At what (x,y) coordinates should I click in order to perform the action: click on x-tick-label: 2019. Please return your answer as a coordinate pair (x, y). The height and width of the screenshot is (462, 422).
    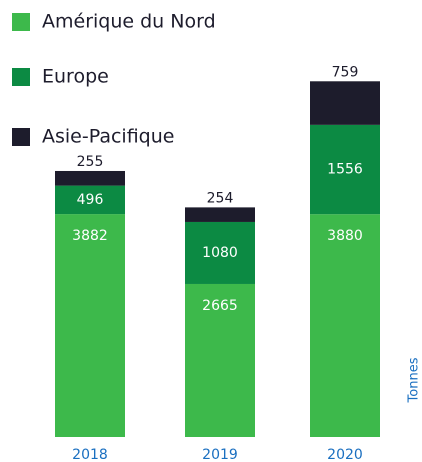
    Looking at the image, I should click on (220, 454).